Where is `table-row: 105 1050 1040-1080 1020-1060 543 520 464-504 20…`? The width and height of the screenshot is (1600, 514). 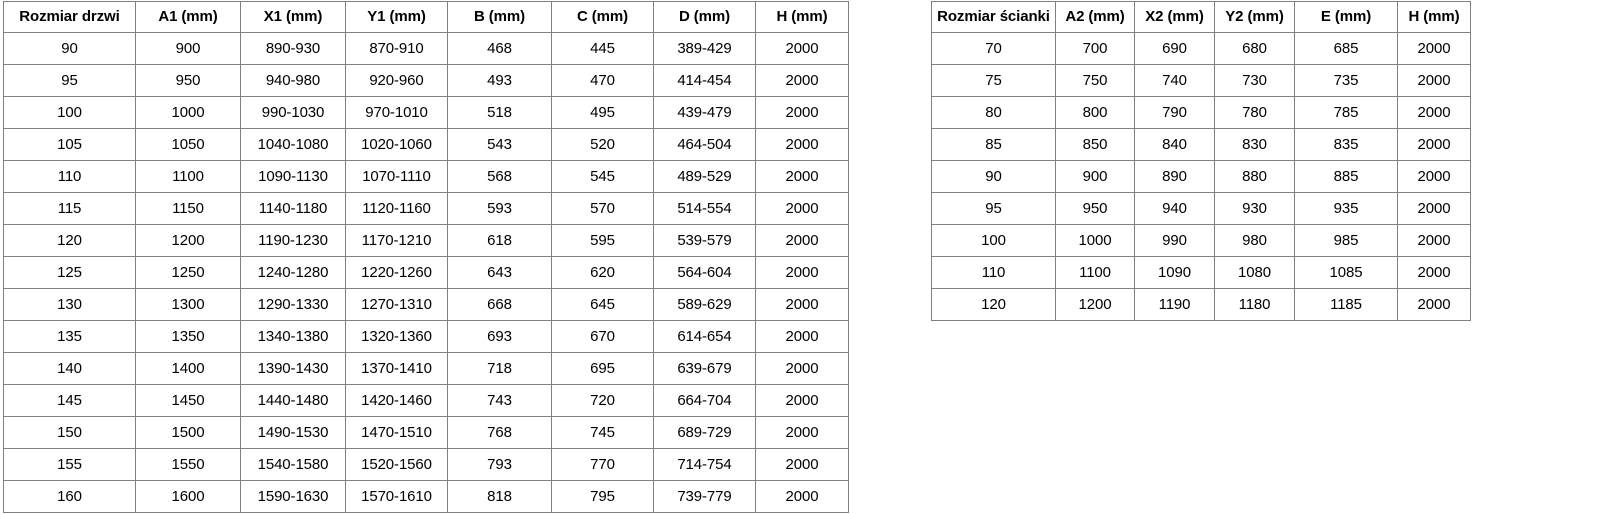
table-row: 105 1050 1040-1080 1020-1060 543 520 464-504 20… is located at coordinates (426, 144).